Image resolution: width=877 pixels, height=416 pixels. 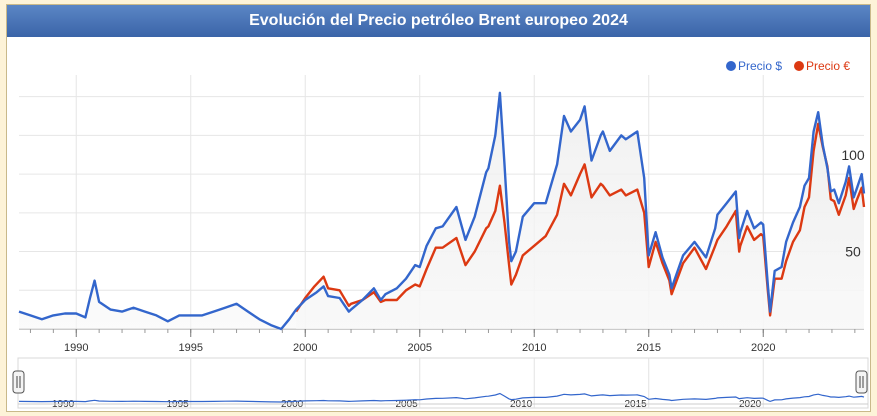 I want to click on navigator-right-handle, so click(x=861, y=382).